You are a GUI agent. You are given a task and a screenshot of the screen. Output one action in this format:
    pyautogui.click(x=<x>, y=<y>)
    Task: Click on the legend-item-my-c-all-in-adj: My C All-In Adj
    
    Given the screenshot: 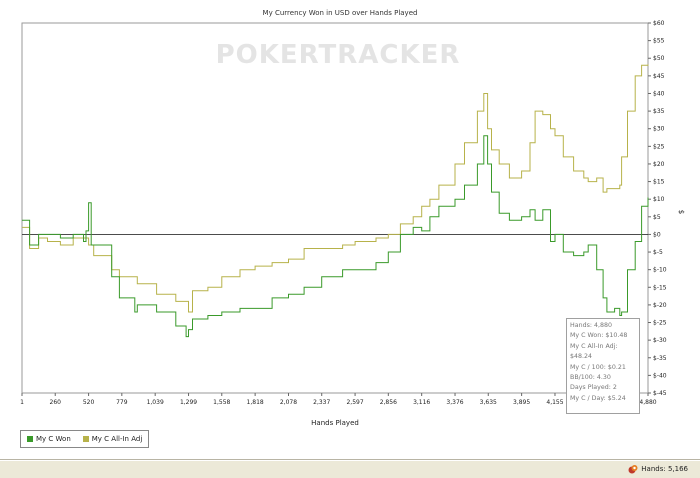 What is the action you would take?
    pyautogui.click(x=112, y=439)
    